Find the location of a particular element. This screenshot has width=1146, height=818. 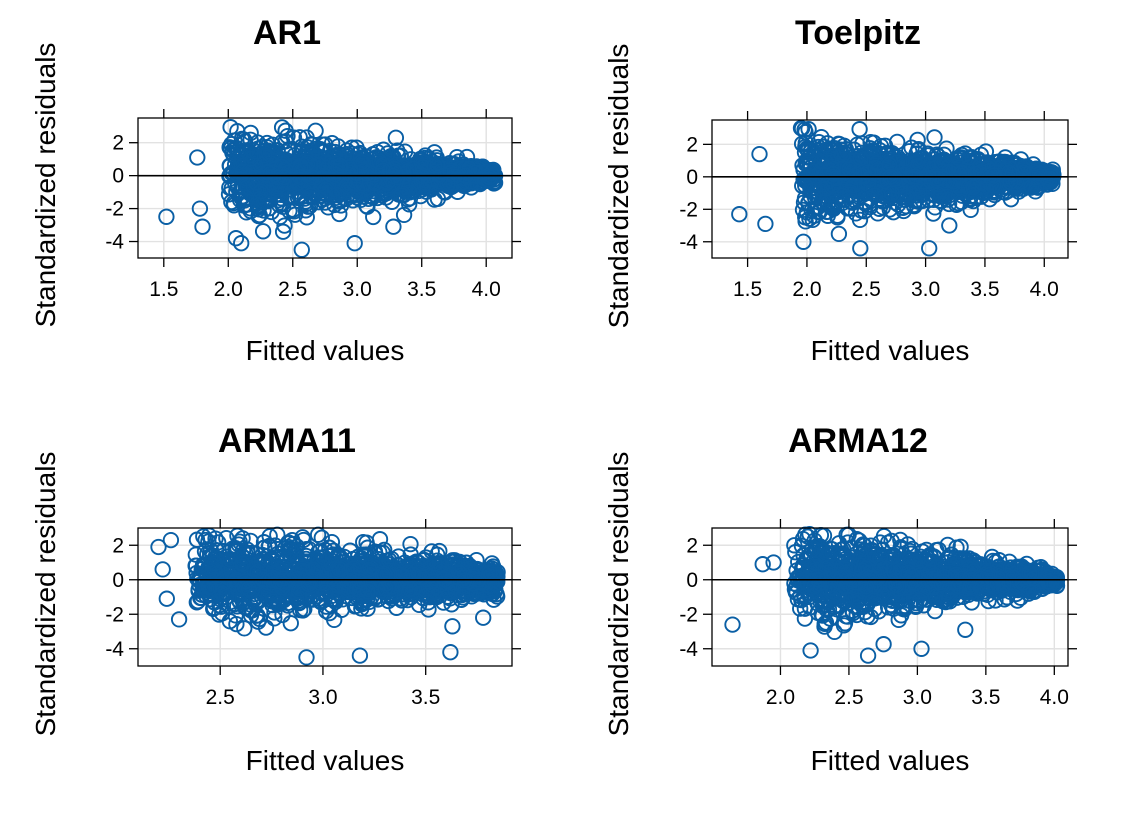

panel-title: ARMA12 is located at coordinates (858, 441).